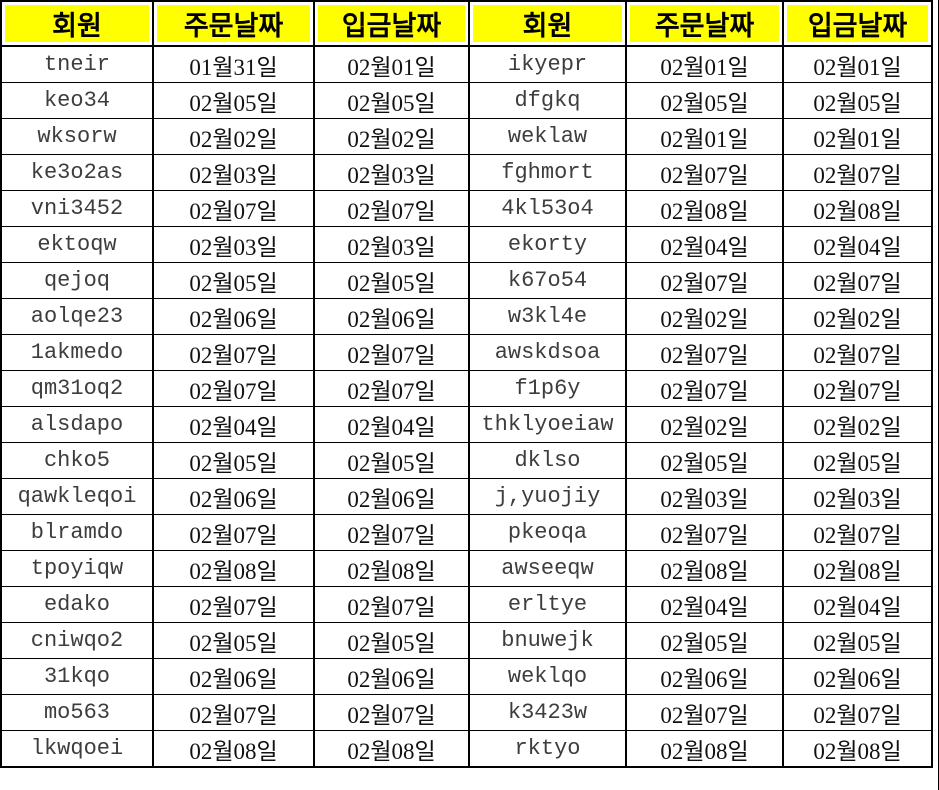  I want to click on member-cell: edako, so click(77, 604).